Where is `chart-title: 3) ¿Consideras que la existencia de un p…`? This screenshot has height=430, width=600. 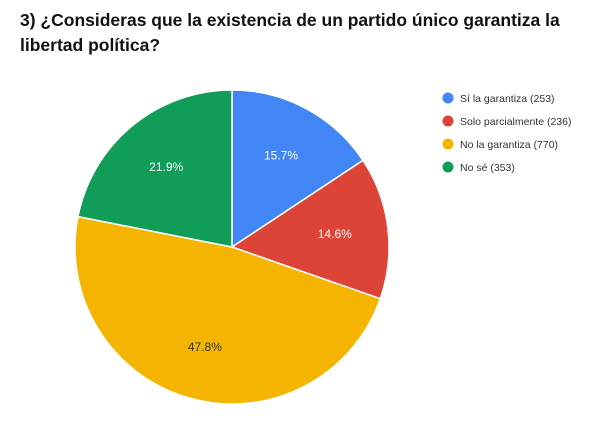 chart-title: 3) ¿Consideras que la existencia de un p… is located at coordinates (290, 32).